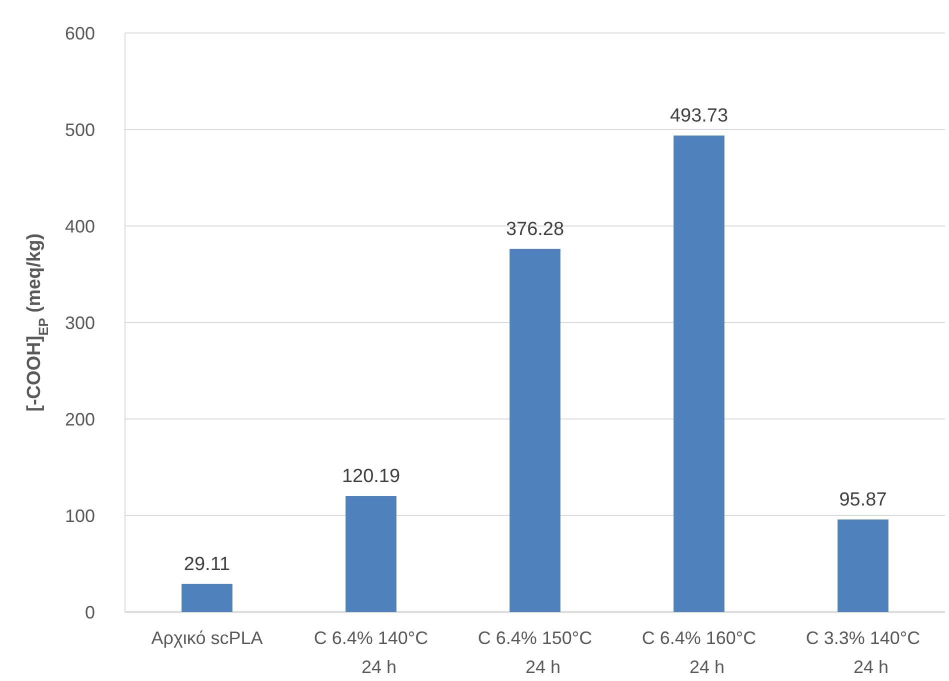  Describe the element at coordinates (371, 652) in the screenshot. I see `x-tick-label: C 6.4% 140°C 24 h` at that location.